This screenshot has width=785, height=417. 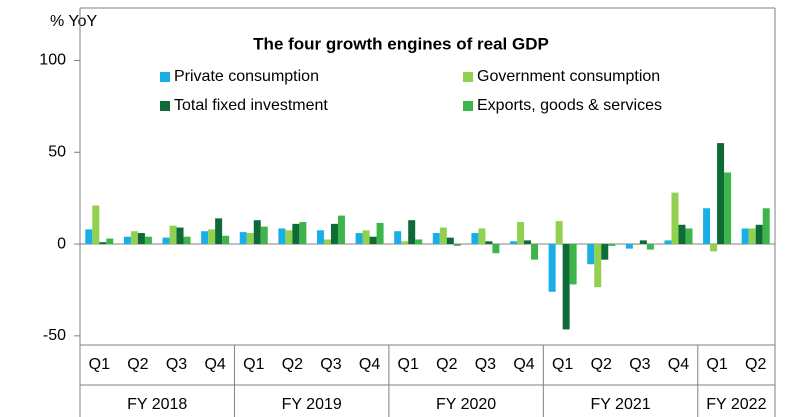 What do you see at coordinates (54, 335) in the screenshot?
I see `y-tick-label: -50` at bounding box center [54, 335].